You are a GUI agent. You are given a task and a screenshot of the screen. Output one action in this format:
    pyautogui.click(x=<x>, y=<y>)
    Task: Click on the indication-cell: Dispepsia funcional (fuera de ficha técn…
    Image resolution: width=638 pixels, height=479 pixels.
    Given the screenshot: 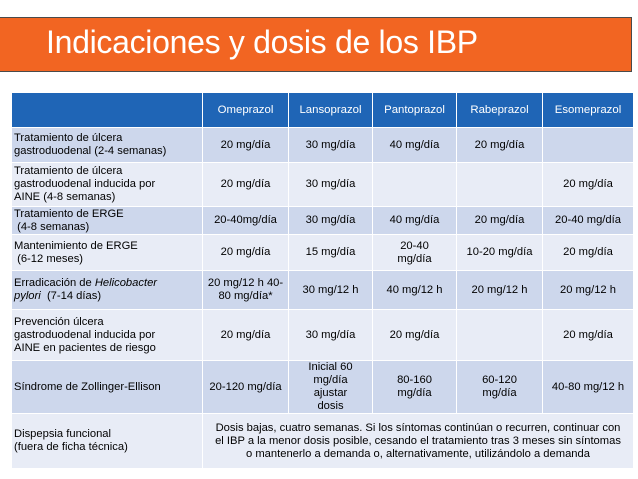 What is the action you would take?
    pyautogui.click(x=107, y=441)
    